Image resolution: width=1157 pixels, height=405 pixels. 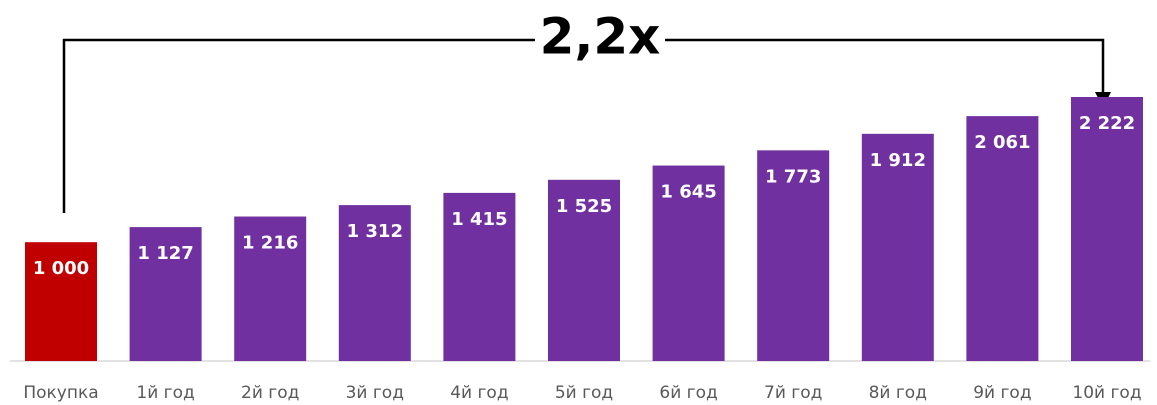 What do you see at coordinates (60, 393) in the screenshot?
I see `x-tick-label: Покупка` at bounding box center [60, 393].